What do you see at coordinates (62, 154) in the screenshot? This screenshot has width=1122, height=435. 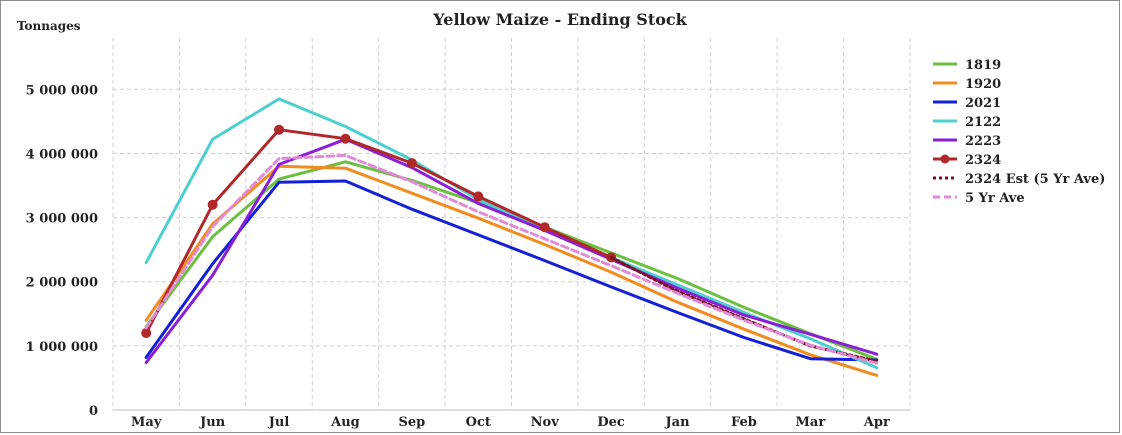 I see `y-tick-label: 4 000 000` at bounding box center [62, 154].